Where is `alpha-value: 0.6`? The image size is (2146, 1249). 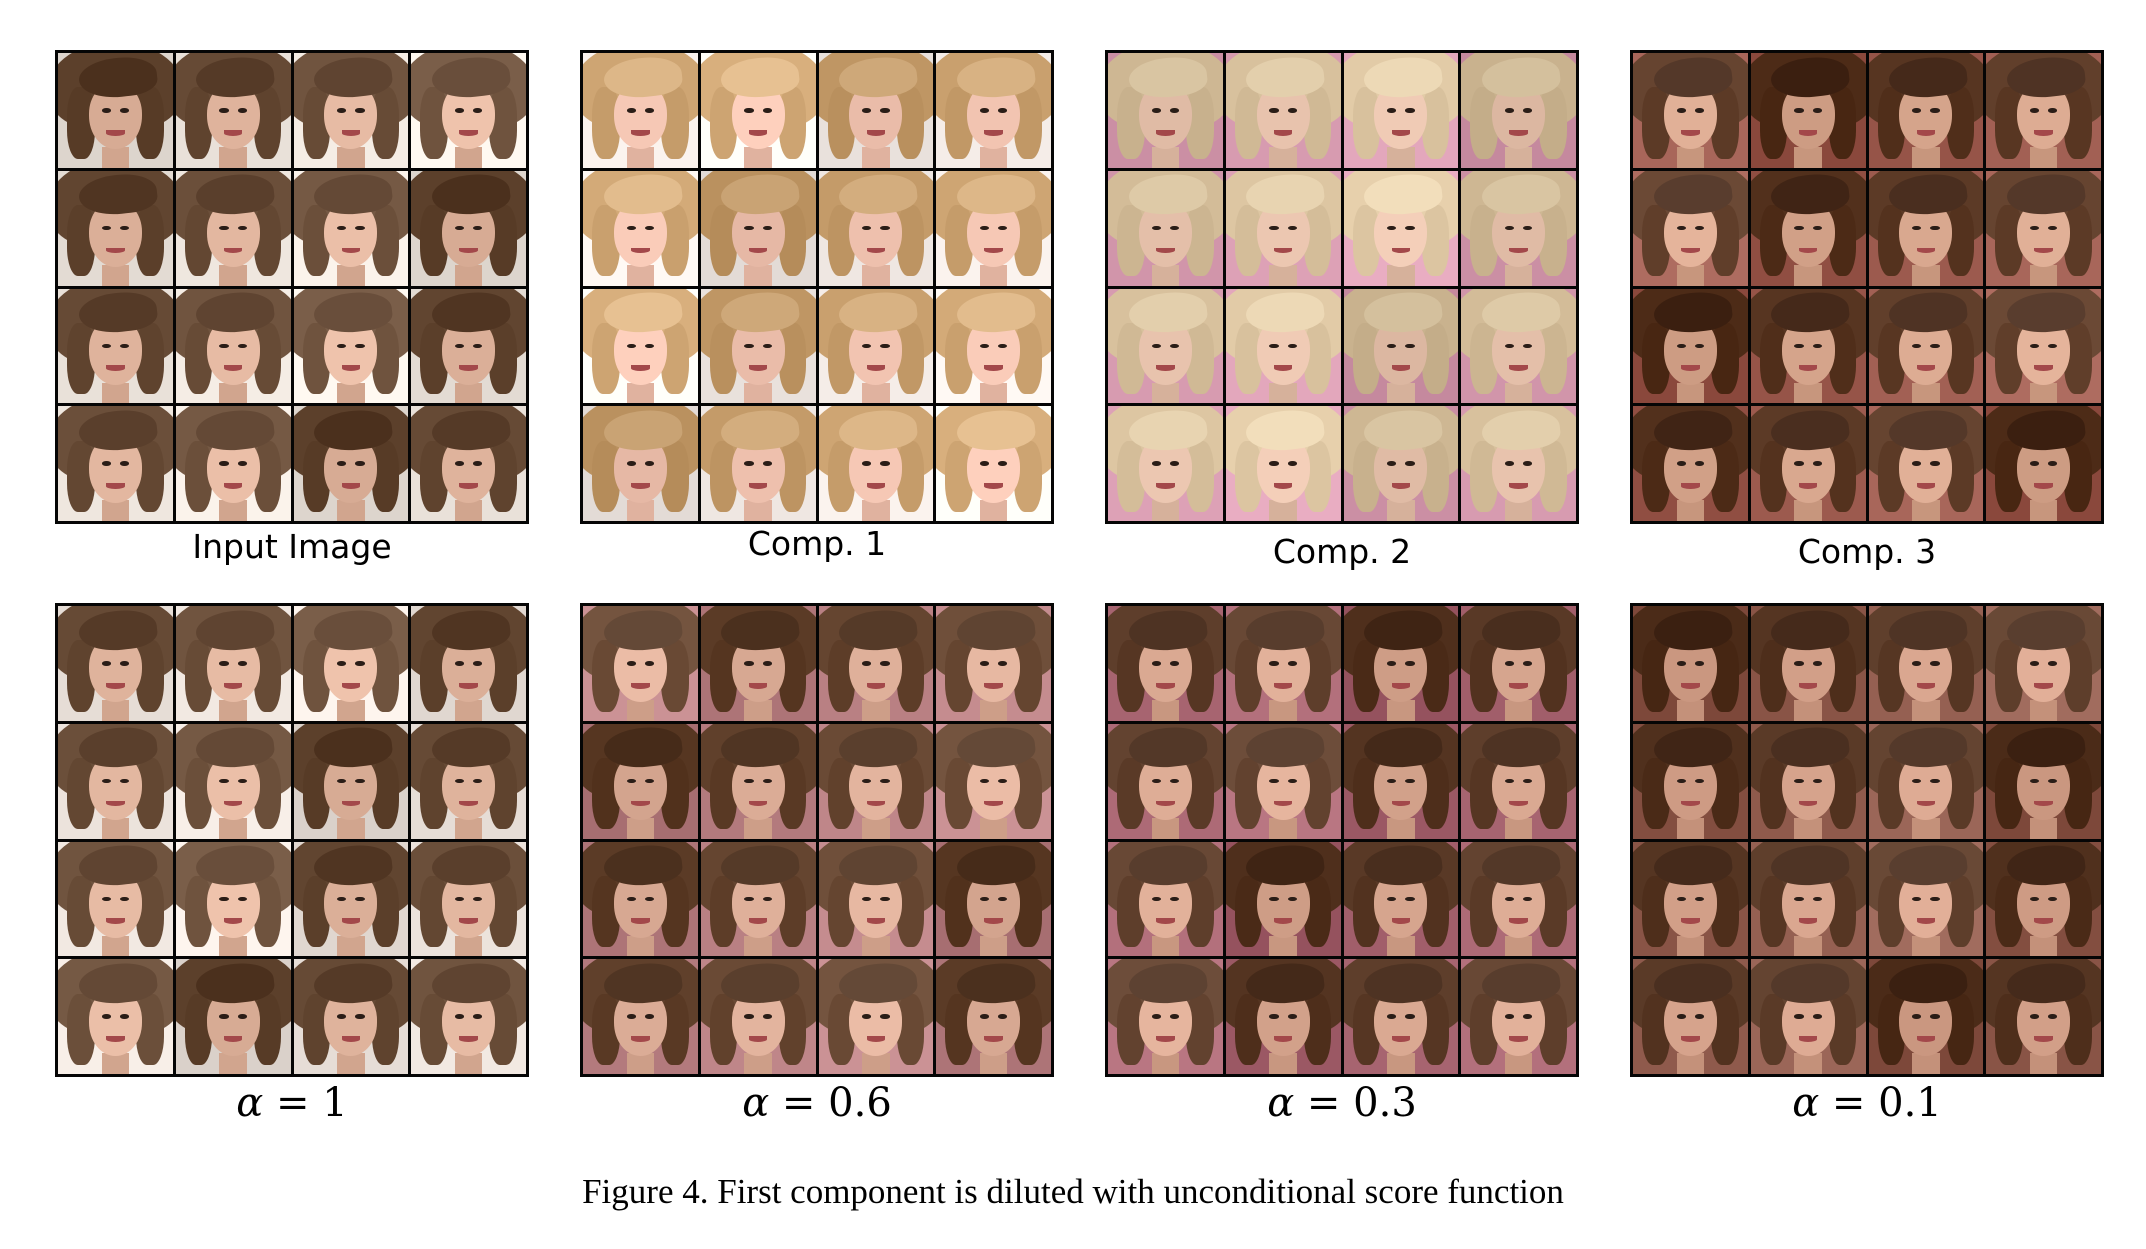
alpha-value: 0.6 is located at coordinates (860, 1103).